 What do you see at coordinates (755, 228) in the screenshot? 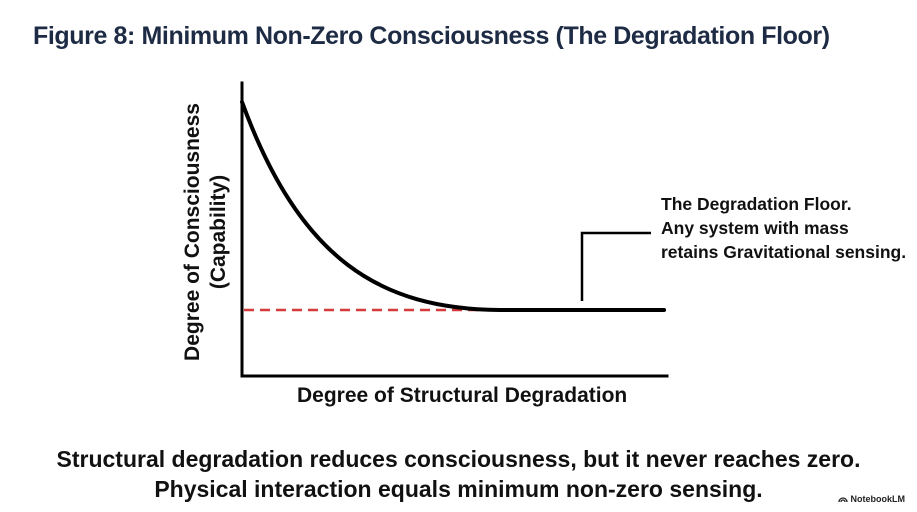
I see `annotation-line: Any system with mass` at bounding box center [755, 228].